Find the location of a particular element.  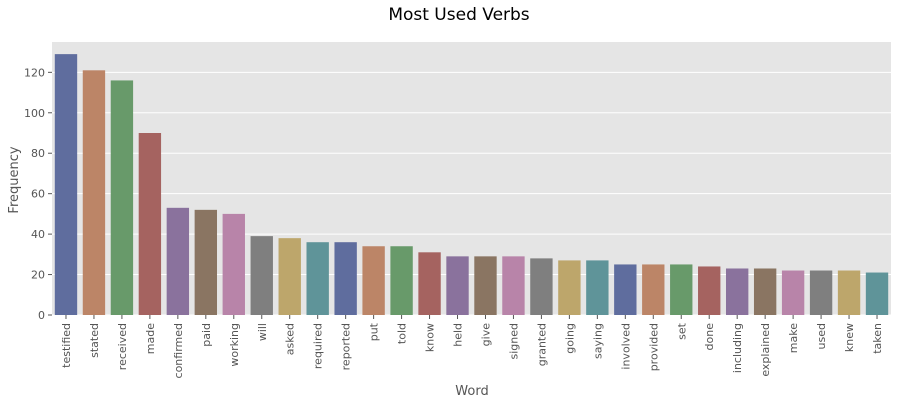

chart-title: Most Used Verbs is located at coordinates (458, 15).